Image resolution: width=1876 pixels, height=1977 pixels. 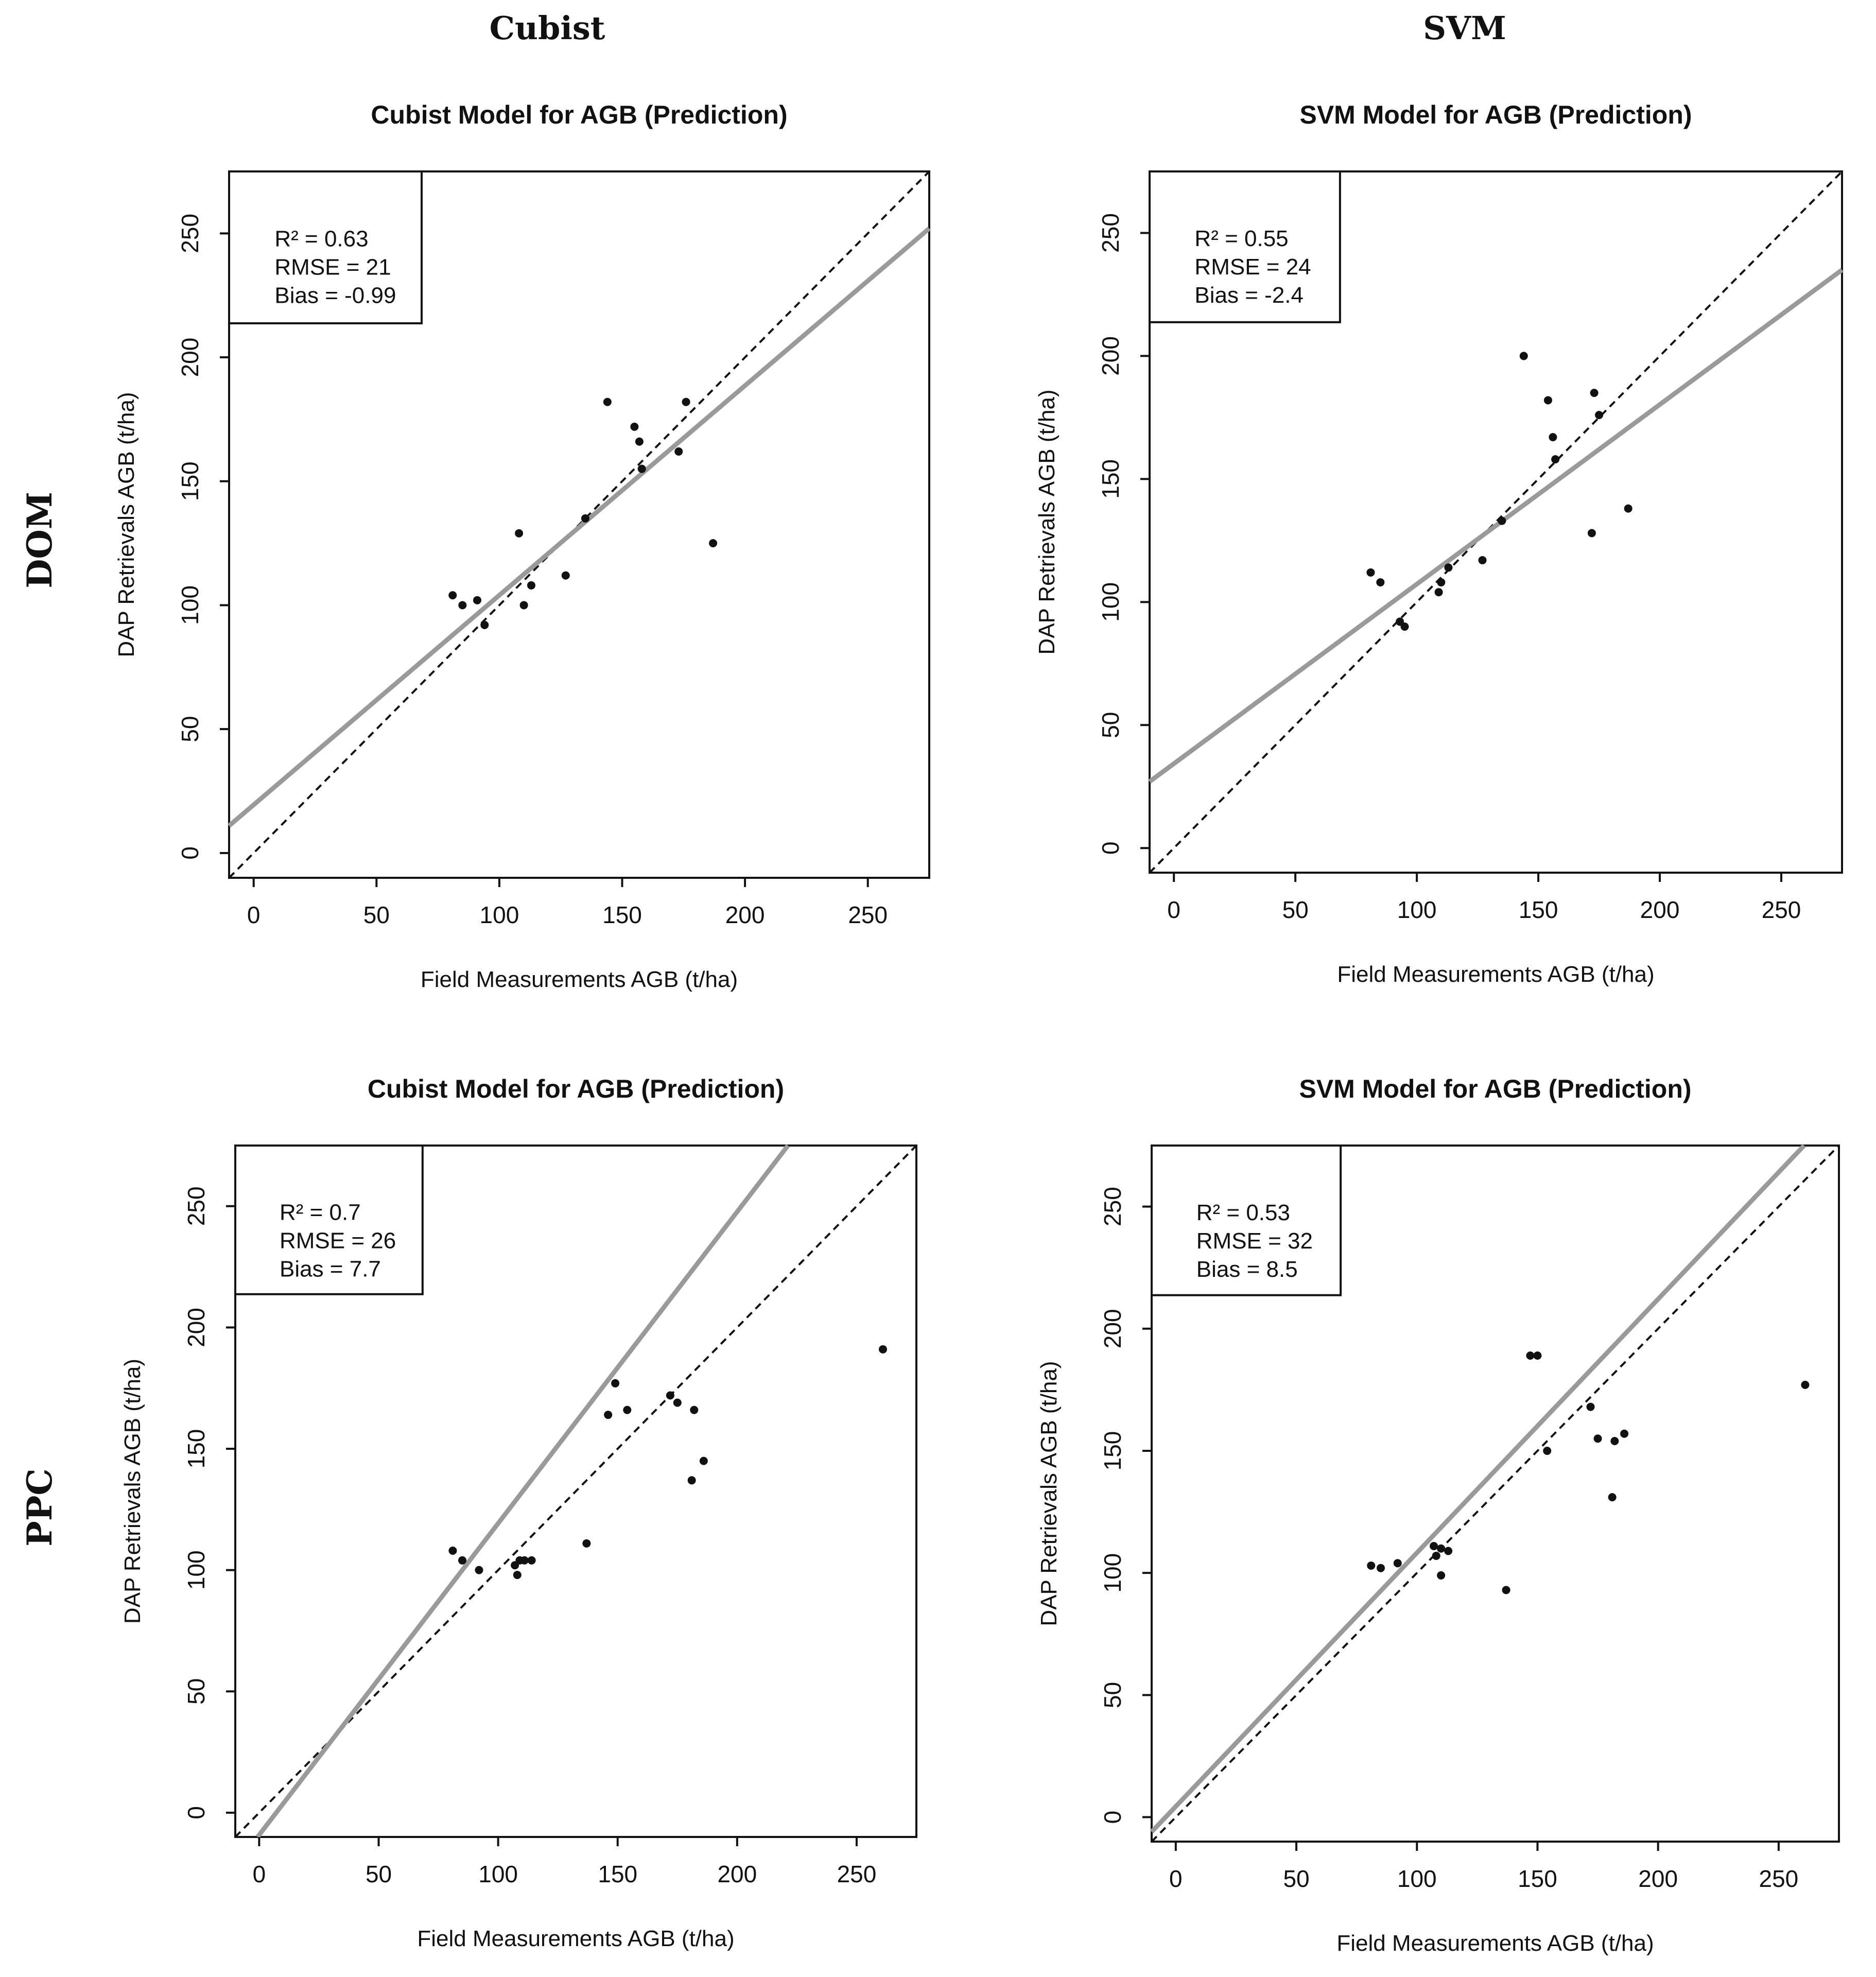 What do you see at coordinates (320, 1212) in the screenshot?
I see `stat-r2: R² = 0.7` at bounding box center [320, 1212].